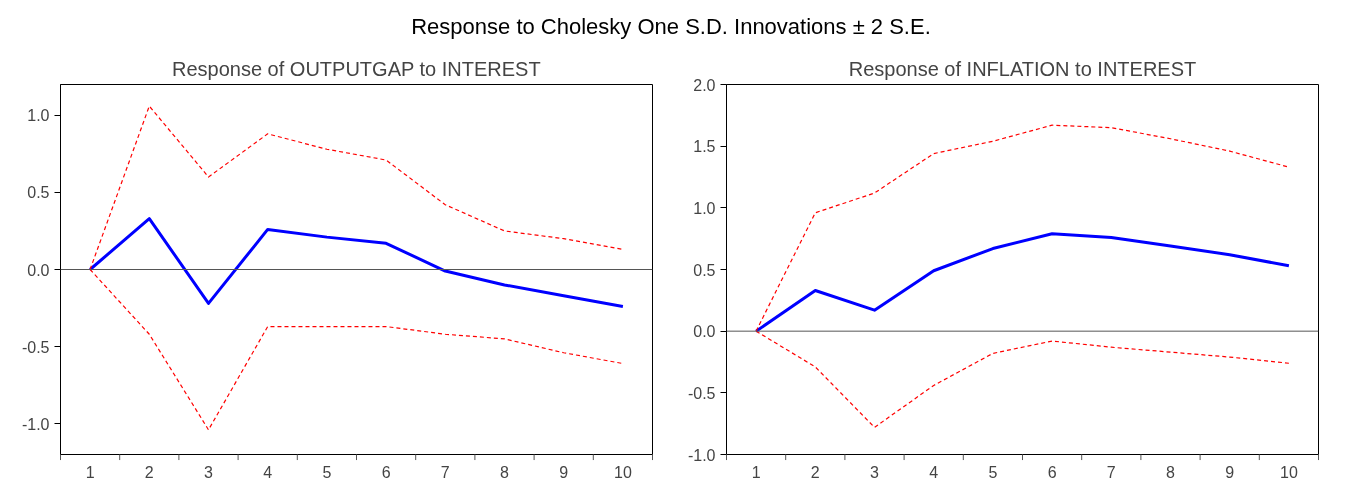  Describe the element at coordinates (671, 27) in the screenshot. I see `text: Response to Cholesky One S.D. Innovations ± 2 S.E.` at that location.